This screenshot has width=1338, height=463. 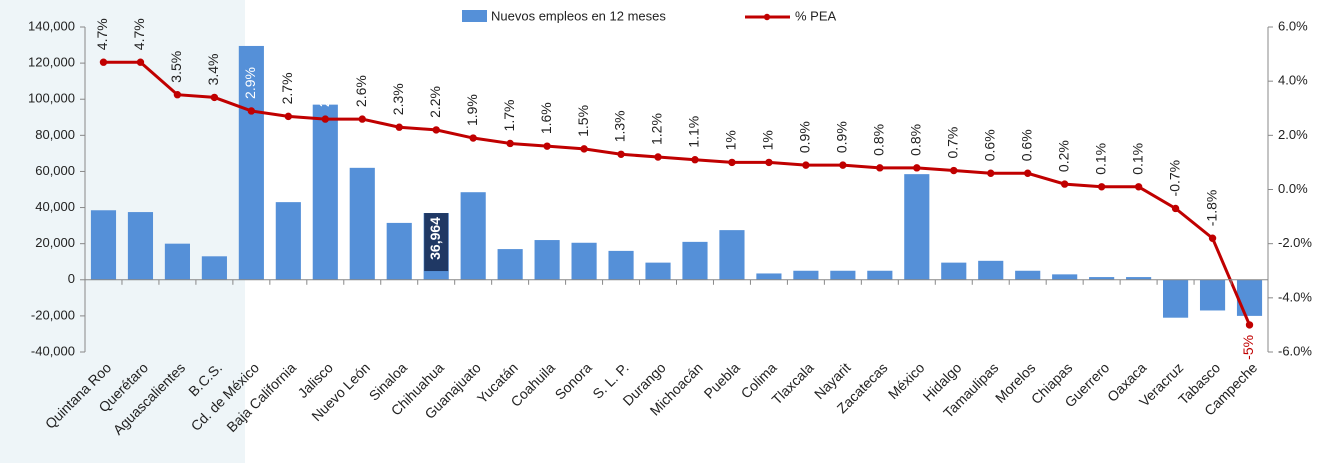 I want to click on line-value-label: 0.8%, so click(x=879, y=140).